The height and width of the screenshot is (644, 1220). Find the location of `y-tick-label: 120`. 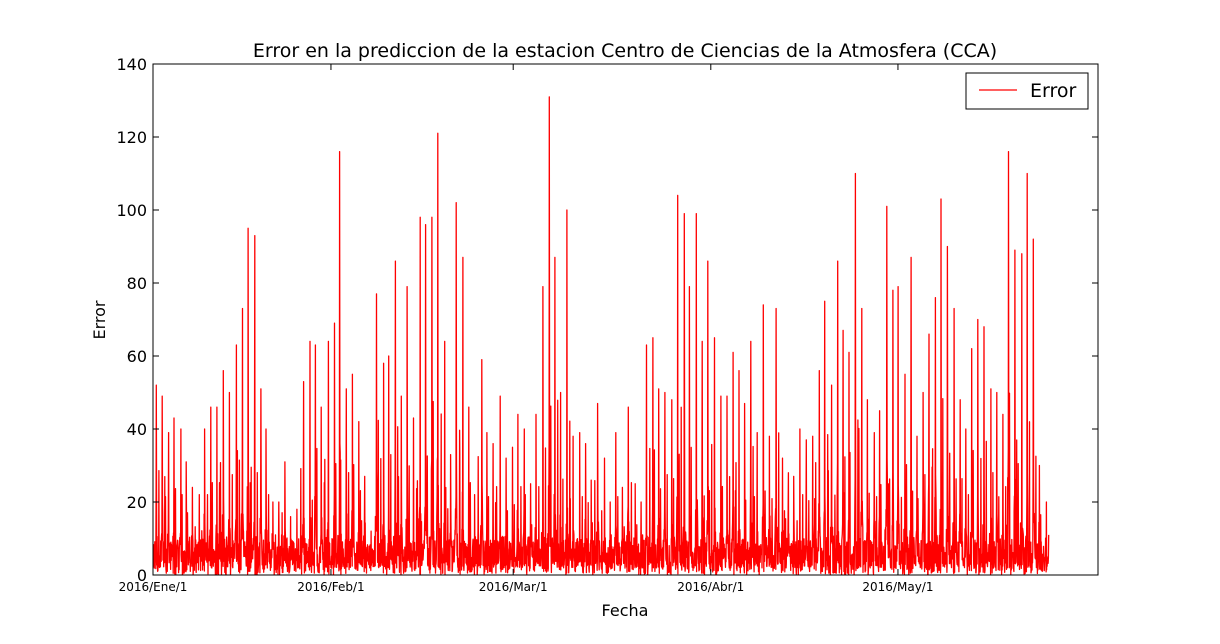

y-tick-label: 120 is located at coordinates (131, 137).